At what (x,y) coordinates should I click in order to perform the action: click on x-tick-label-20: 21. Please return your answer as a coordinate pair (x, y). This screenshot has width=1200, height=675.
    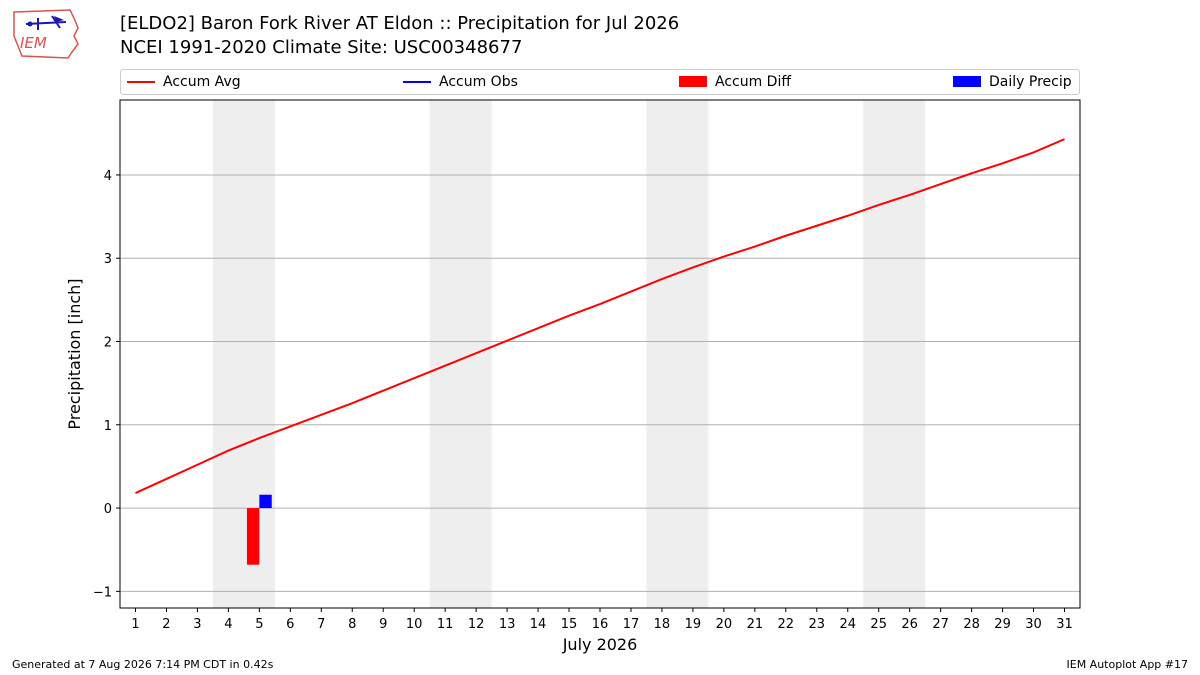
    Looking at the image, I should click on (755, 624).